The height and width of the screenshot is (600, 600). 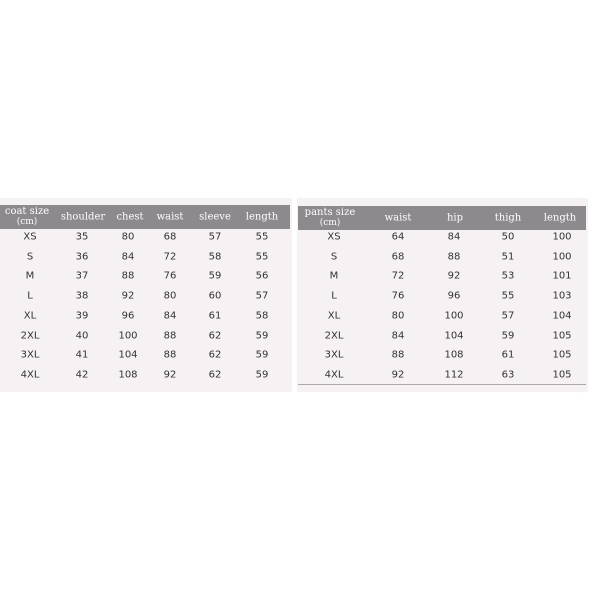 I want to click on header-line: coat size, so click(x=27, y=211).